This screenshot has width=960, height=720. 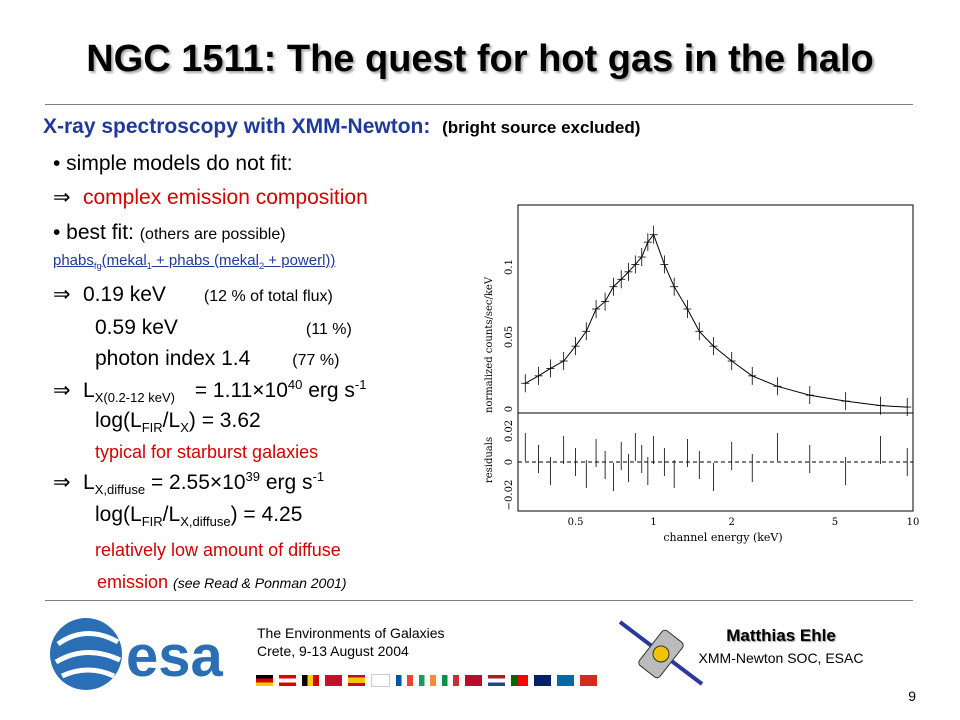 What do you see at coordinates (661, 653) in the screenshot?
I see `xmm-newton-satellite-icon` at bounding box center [661, 653].